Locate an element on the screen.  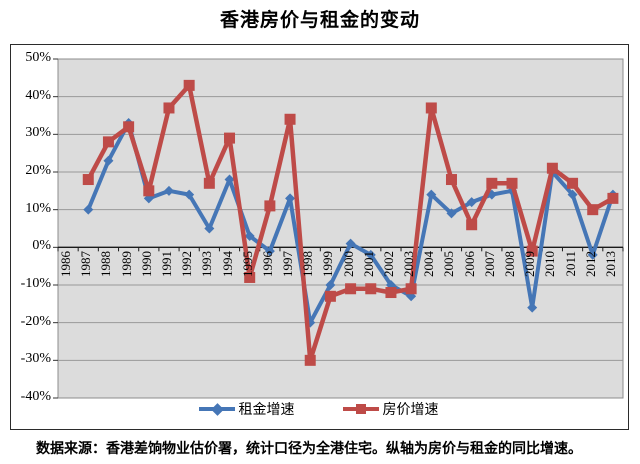
y-axis-label: 50% is located at coordinates (38, 57).